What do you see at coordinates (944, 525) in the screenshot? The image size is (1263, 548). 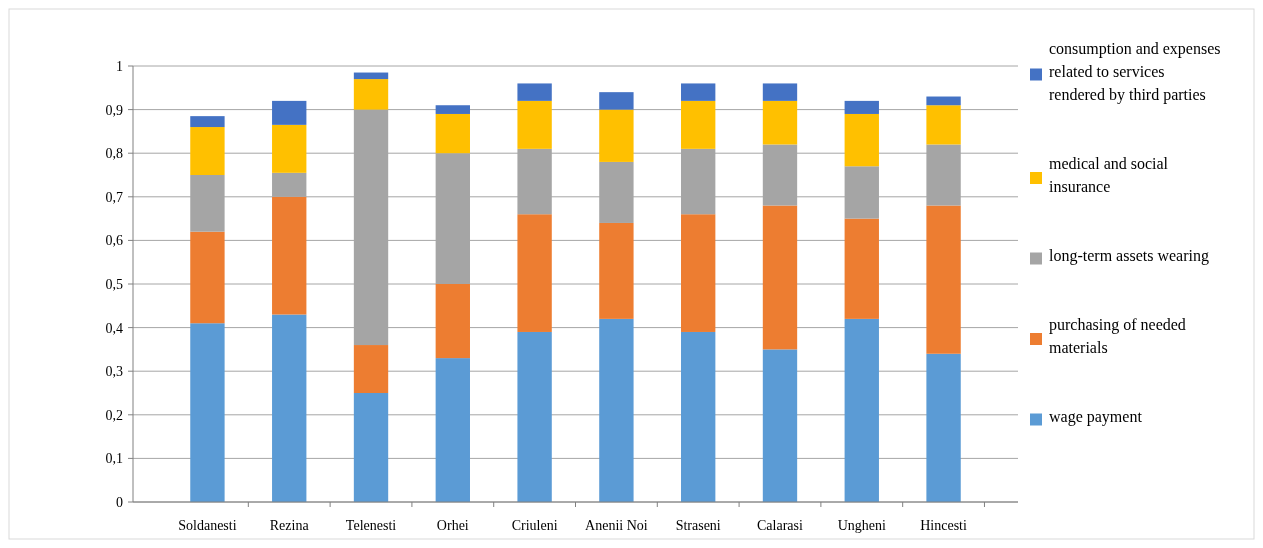 I see `x-tick-label: Hincesti` at bounding box center [944, 525].